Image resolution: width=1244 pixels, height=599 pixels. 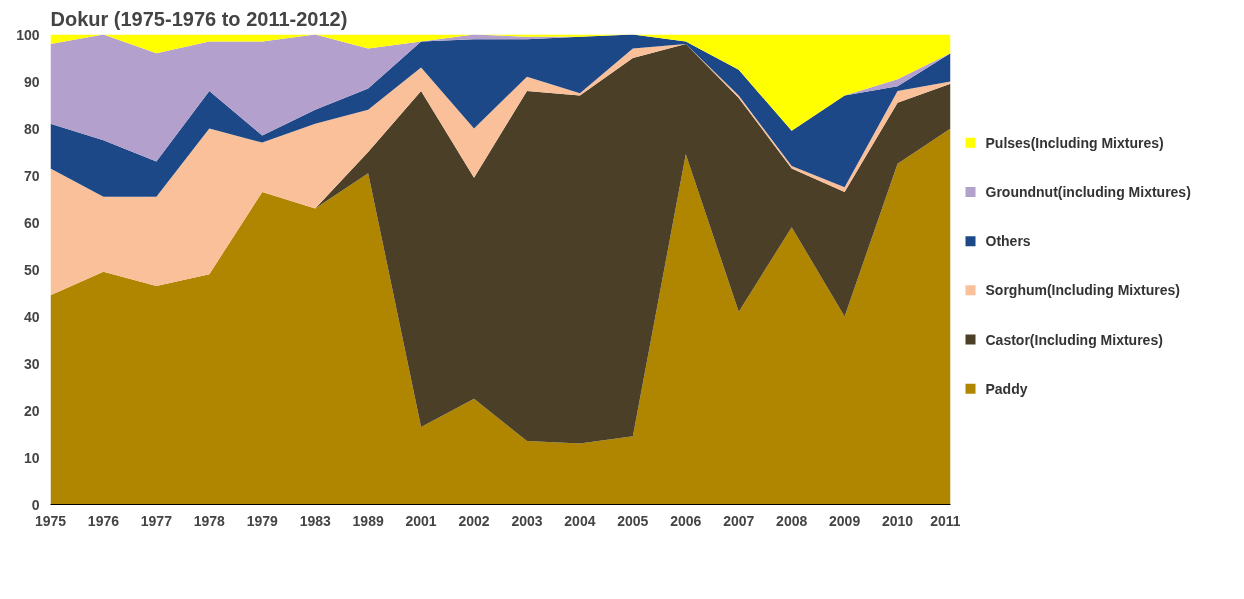 I want to click on y-tick-label: 70, so click(x=31, y=175).